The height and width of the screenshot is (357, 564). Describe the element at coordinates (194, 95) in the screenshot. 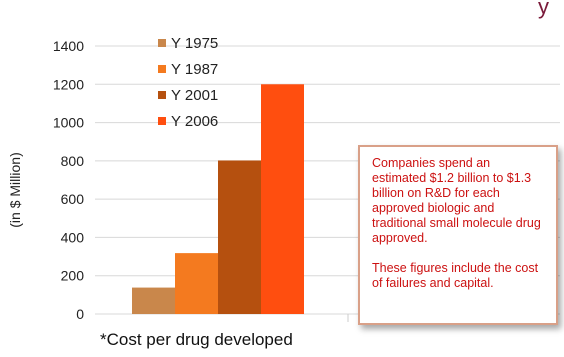

I see `legend-label: Y 2001` at that location.